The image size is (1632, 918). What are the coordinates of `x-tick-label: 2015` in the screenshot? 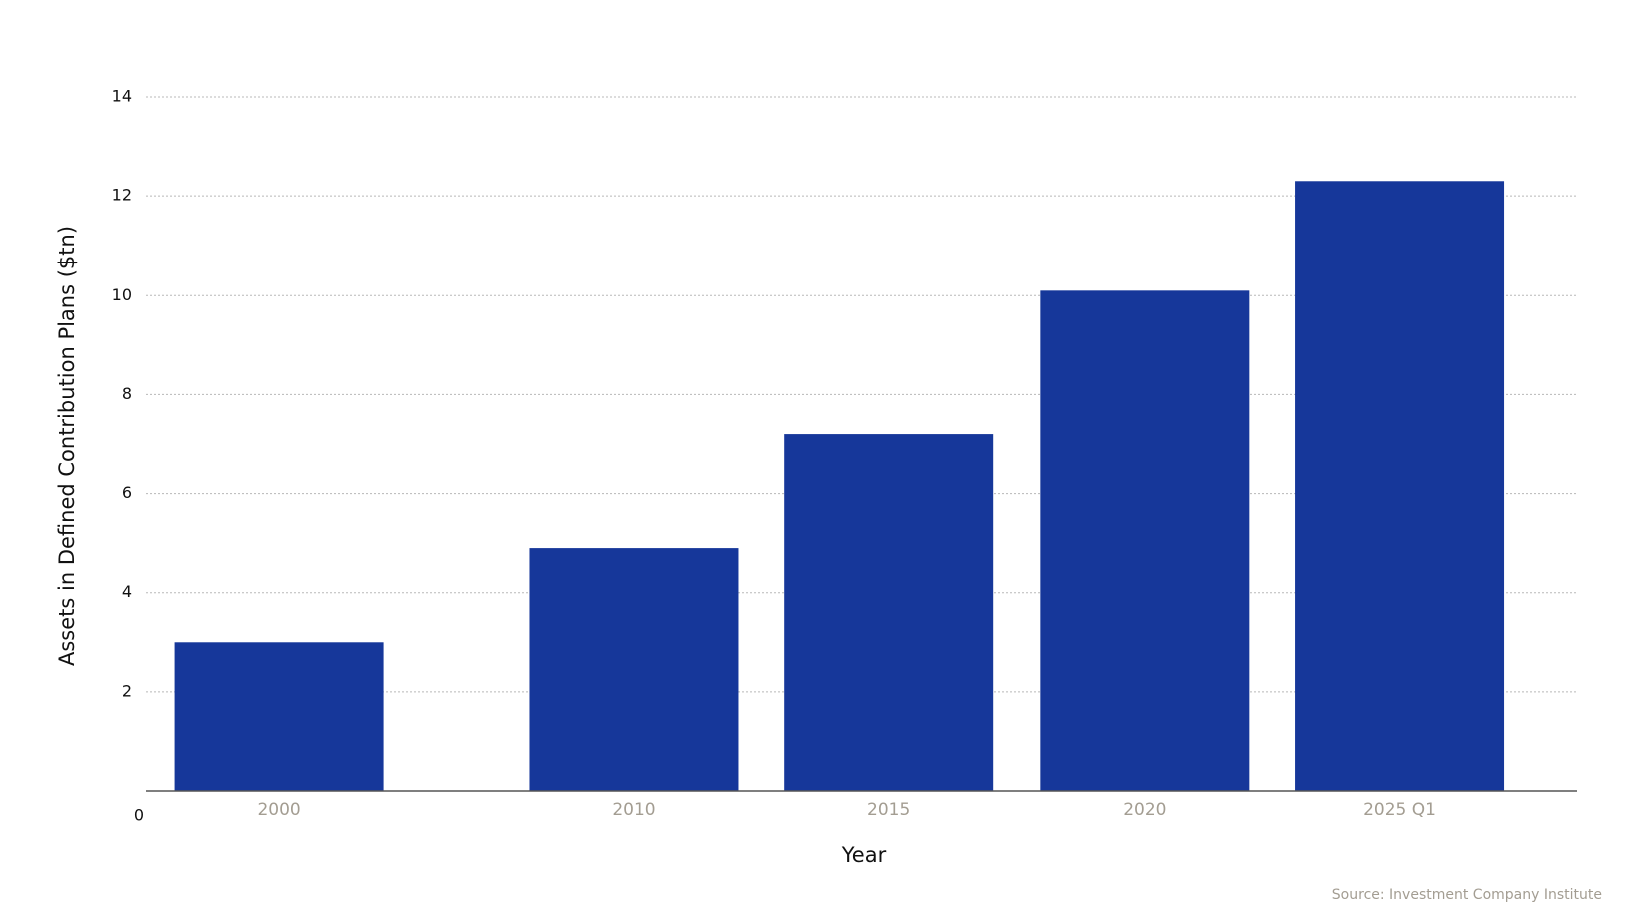 It's located at (888, 810).